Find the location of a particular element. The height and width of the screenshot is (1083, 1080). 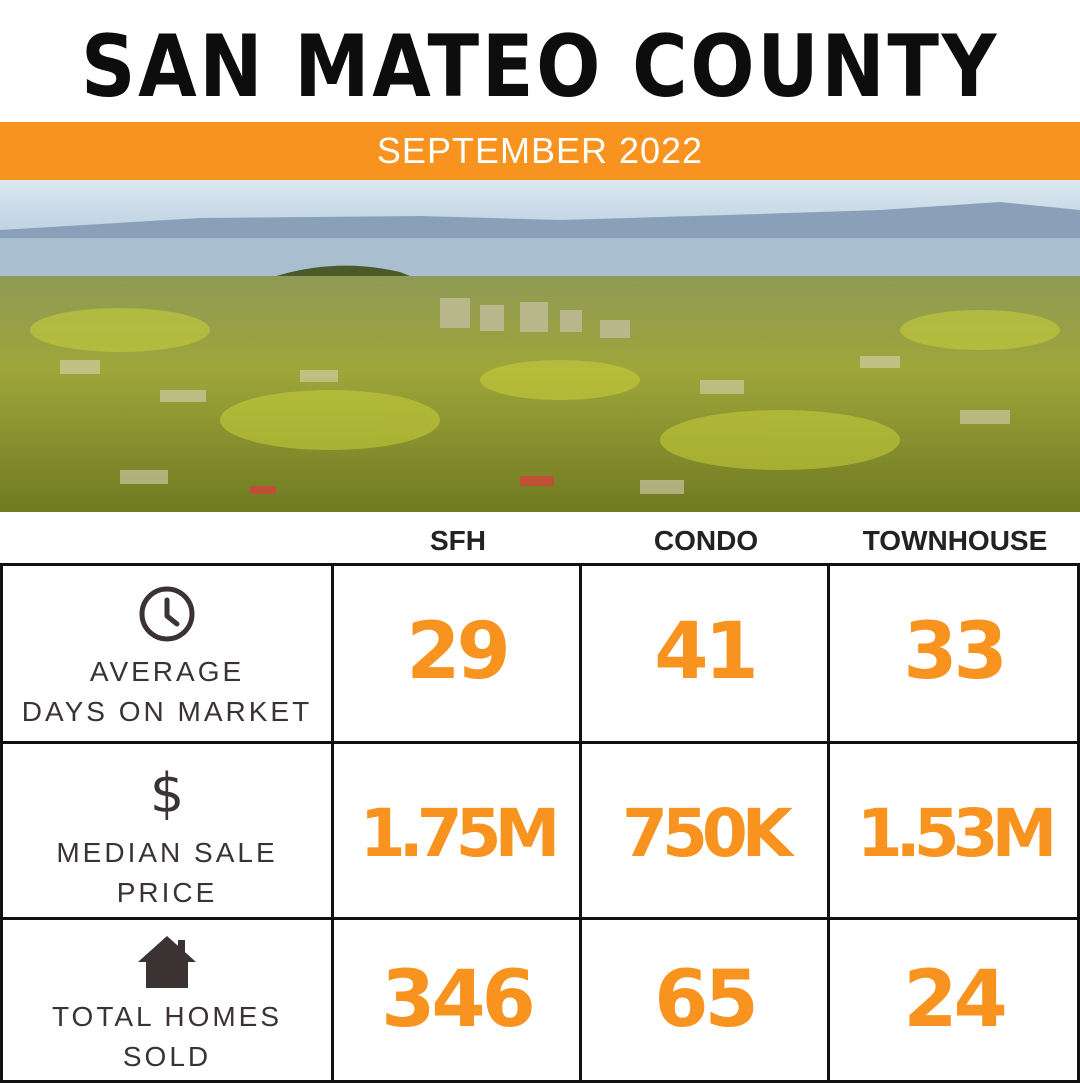

dollar-icon: $ is located at coordinates (167, 792).